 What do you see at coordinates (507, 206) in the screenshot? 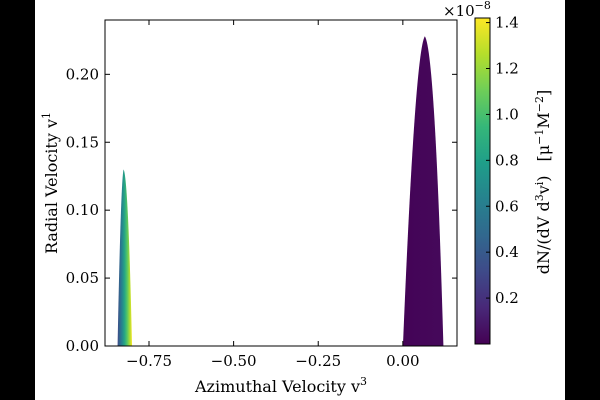
I see `colorbar-tick-label: 0.6` at bounding box center [507, 206].